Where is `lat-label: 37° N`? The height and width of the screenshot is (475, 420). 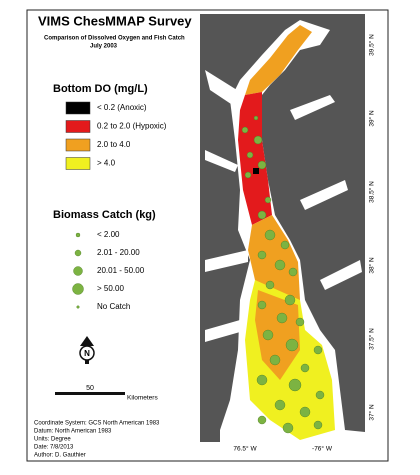 lat-label: 37° N is located at coordinates (372, 412).